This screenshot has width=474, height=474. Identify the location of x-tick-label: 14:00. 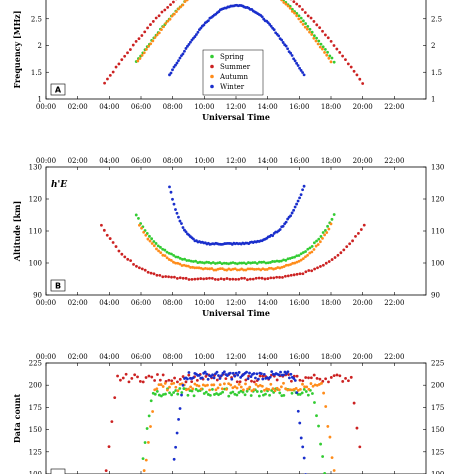
(268, 107).